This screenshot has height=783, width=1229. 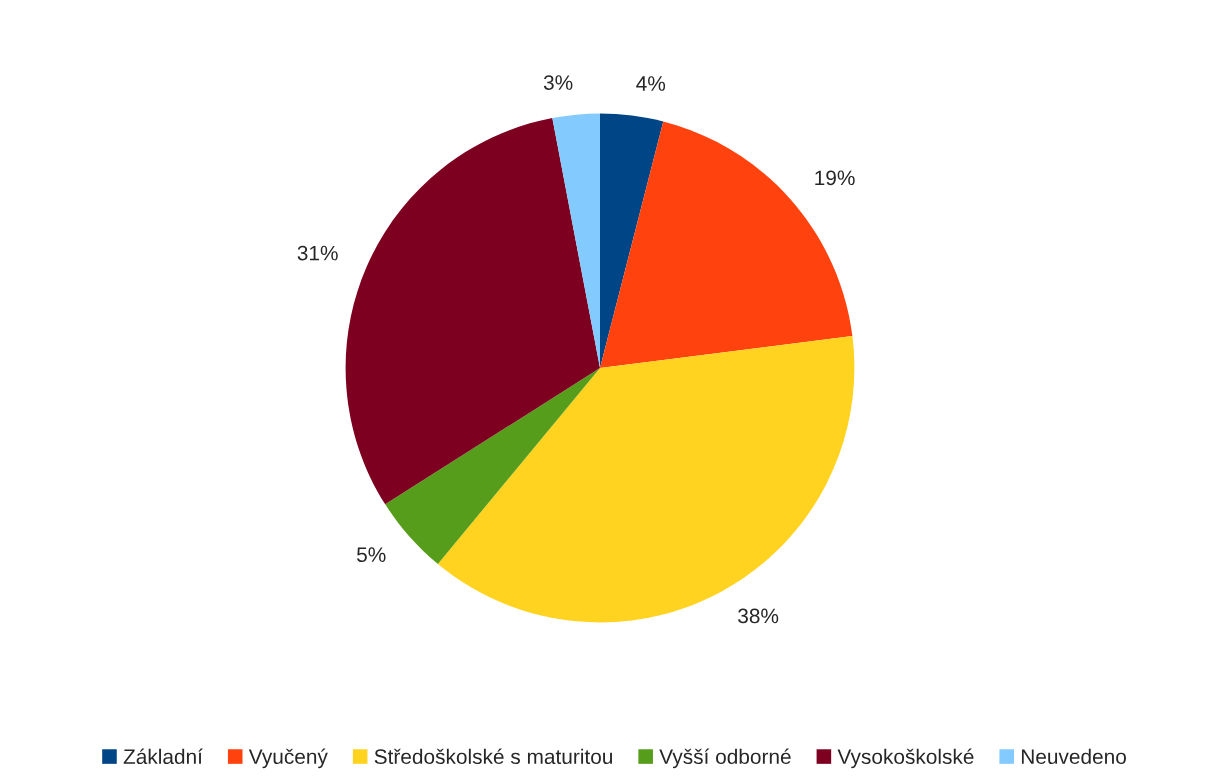 I want to click on legend-label: Základní, so click(x=163, y=756).